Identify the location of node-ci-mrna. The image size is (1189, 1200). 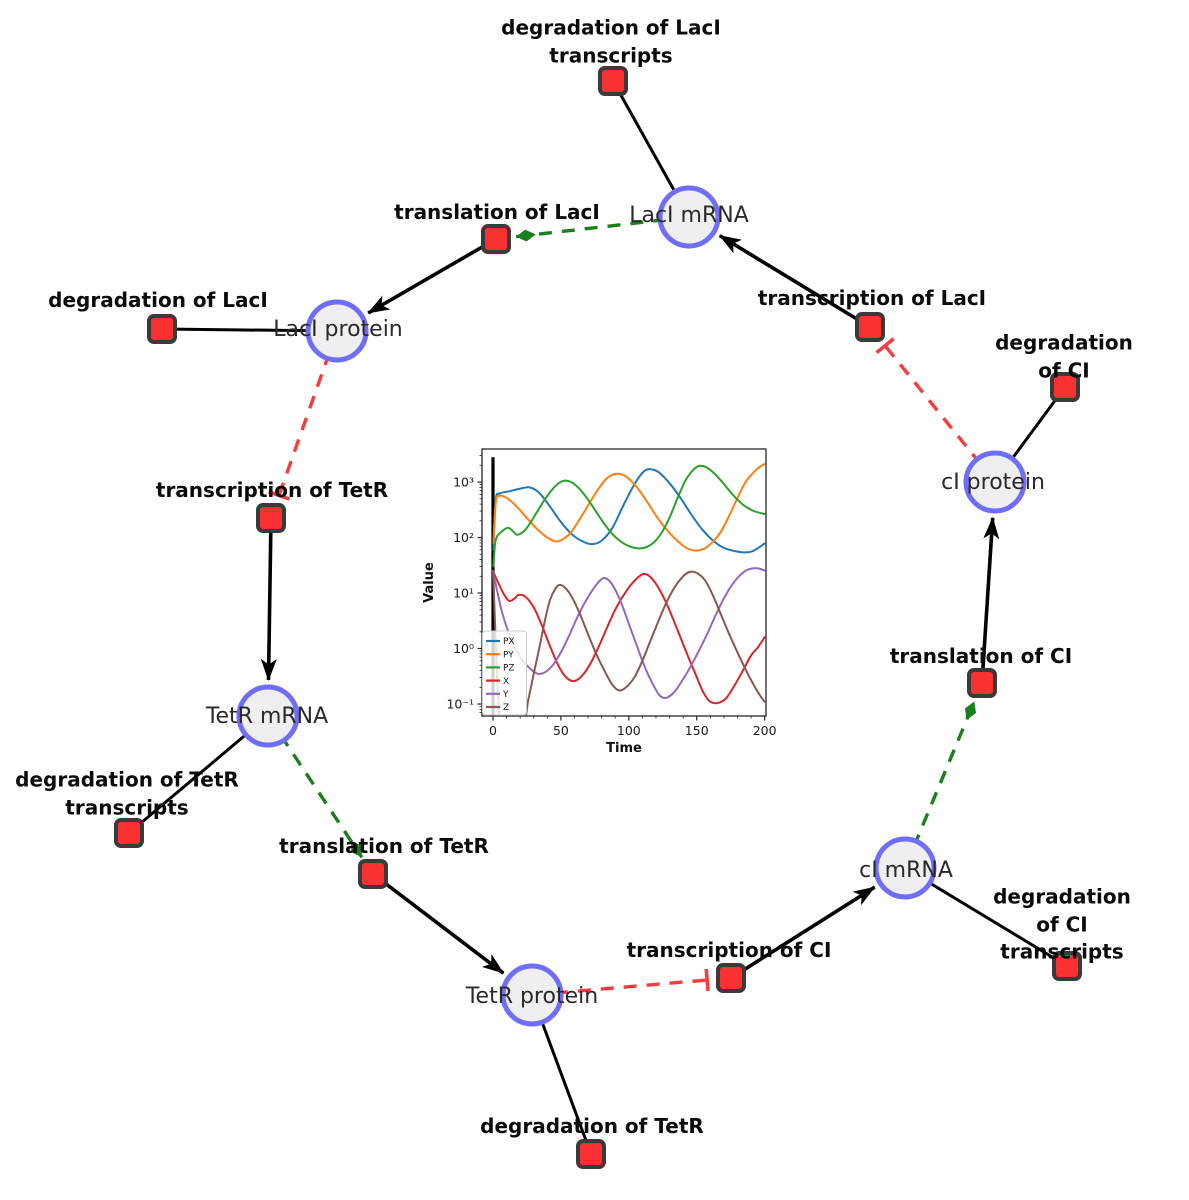
(905, 868).